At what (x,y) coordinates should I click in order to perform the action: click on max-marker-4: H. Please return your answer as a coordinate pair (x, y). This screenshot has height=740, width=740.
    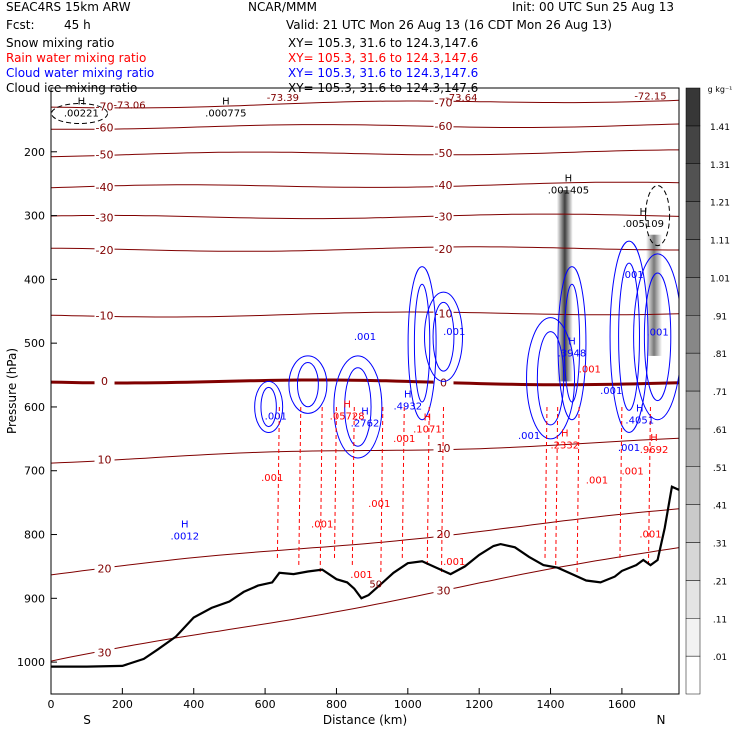
    Looking at the image, I should click on (185, 525).